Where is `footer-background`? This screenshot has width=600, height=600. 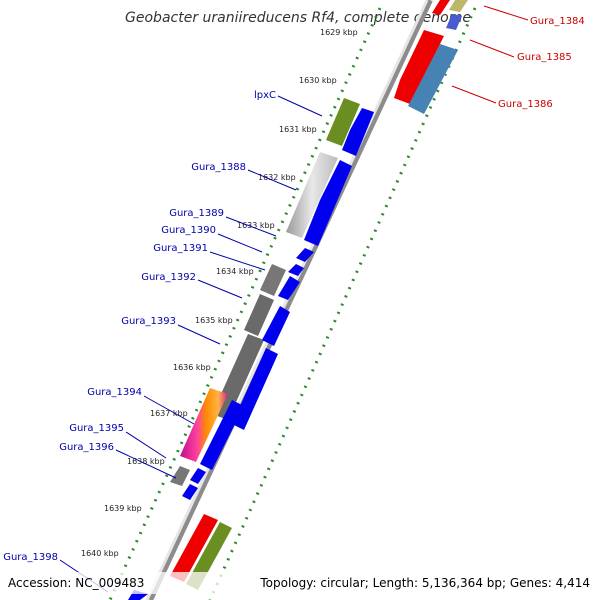 footer-background is located at coordinates (300, 583).